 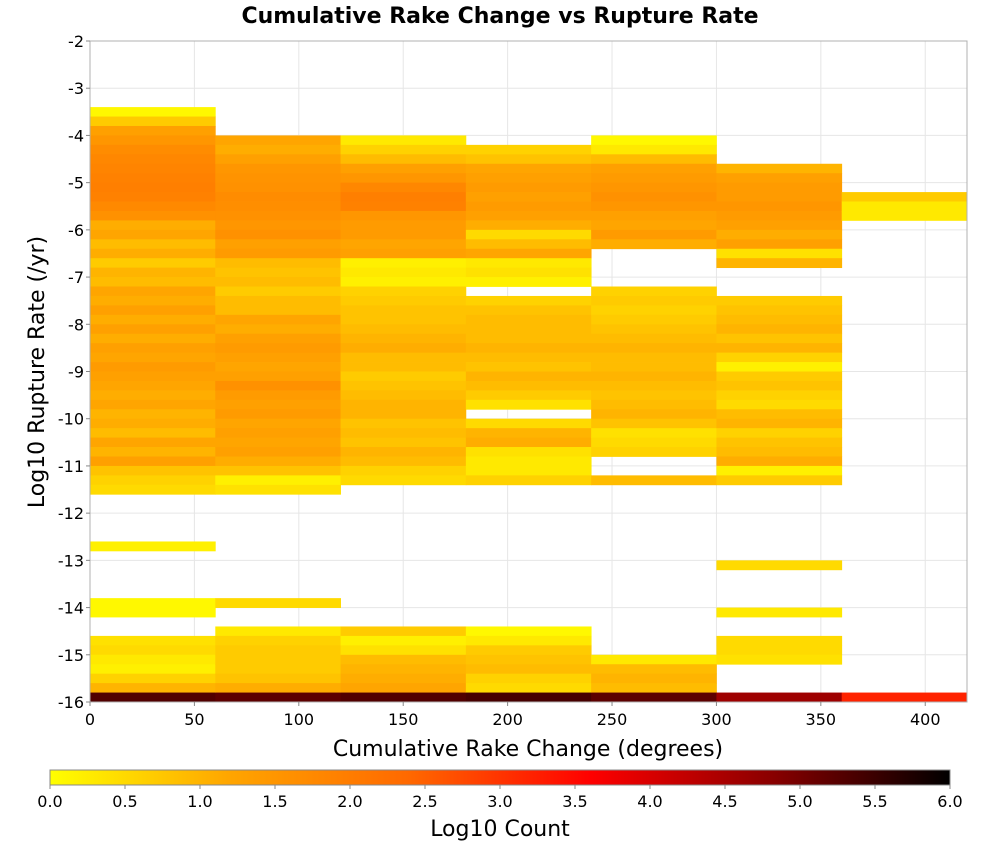 I want to click on x-tick-label: 150, so click(x=403, y=719).